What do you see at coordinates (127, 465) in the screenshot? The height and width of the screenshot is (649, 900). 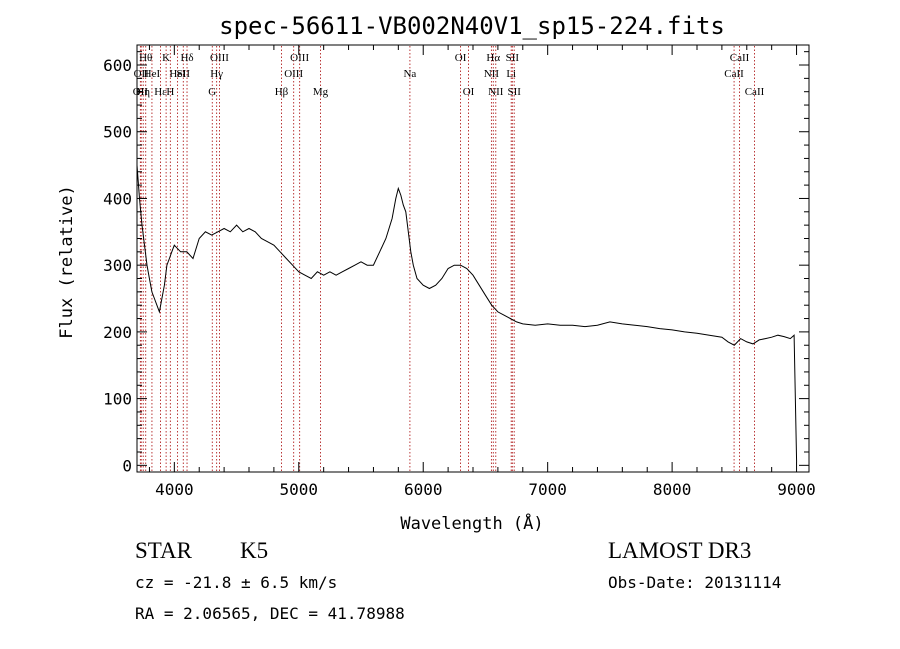 I see `y-tick-label: 0` at bounding box center [127, 465].